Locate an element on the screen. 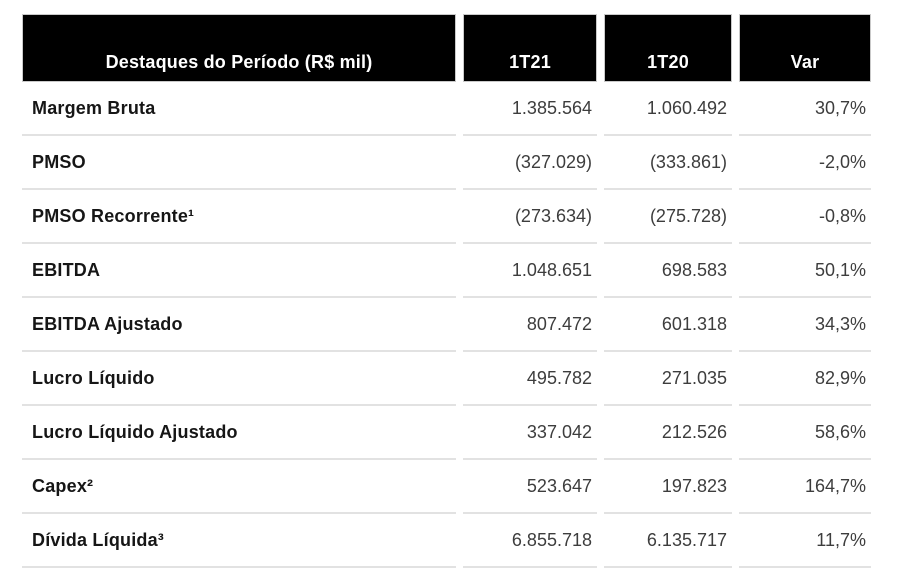 The height and width of the screenshot is (576, 912). value-1t21: 1.048.651 is located at coordinates (530, 271).